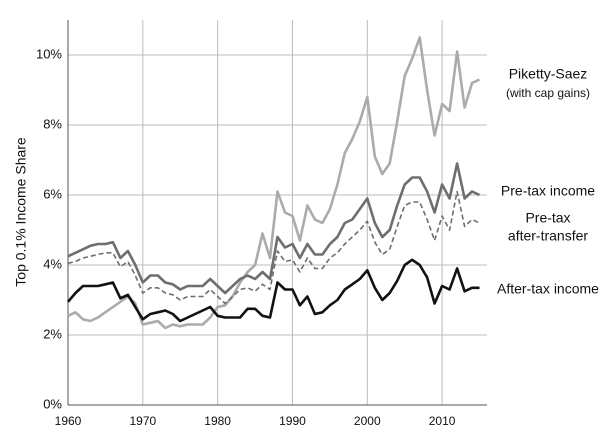 The height and width of the screenshot is (437, 610). What do you see at coordinates (547, 218) in the screenshot?
I see `series-label: Pre-tax` at bounding box center [547, 218].